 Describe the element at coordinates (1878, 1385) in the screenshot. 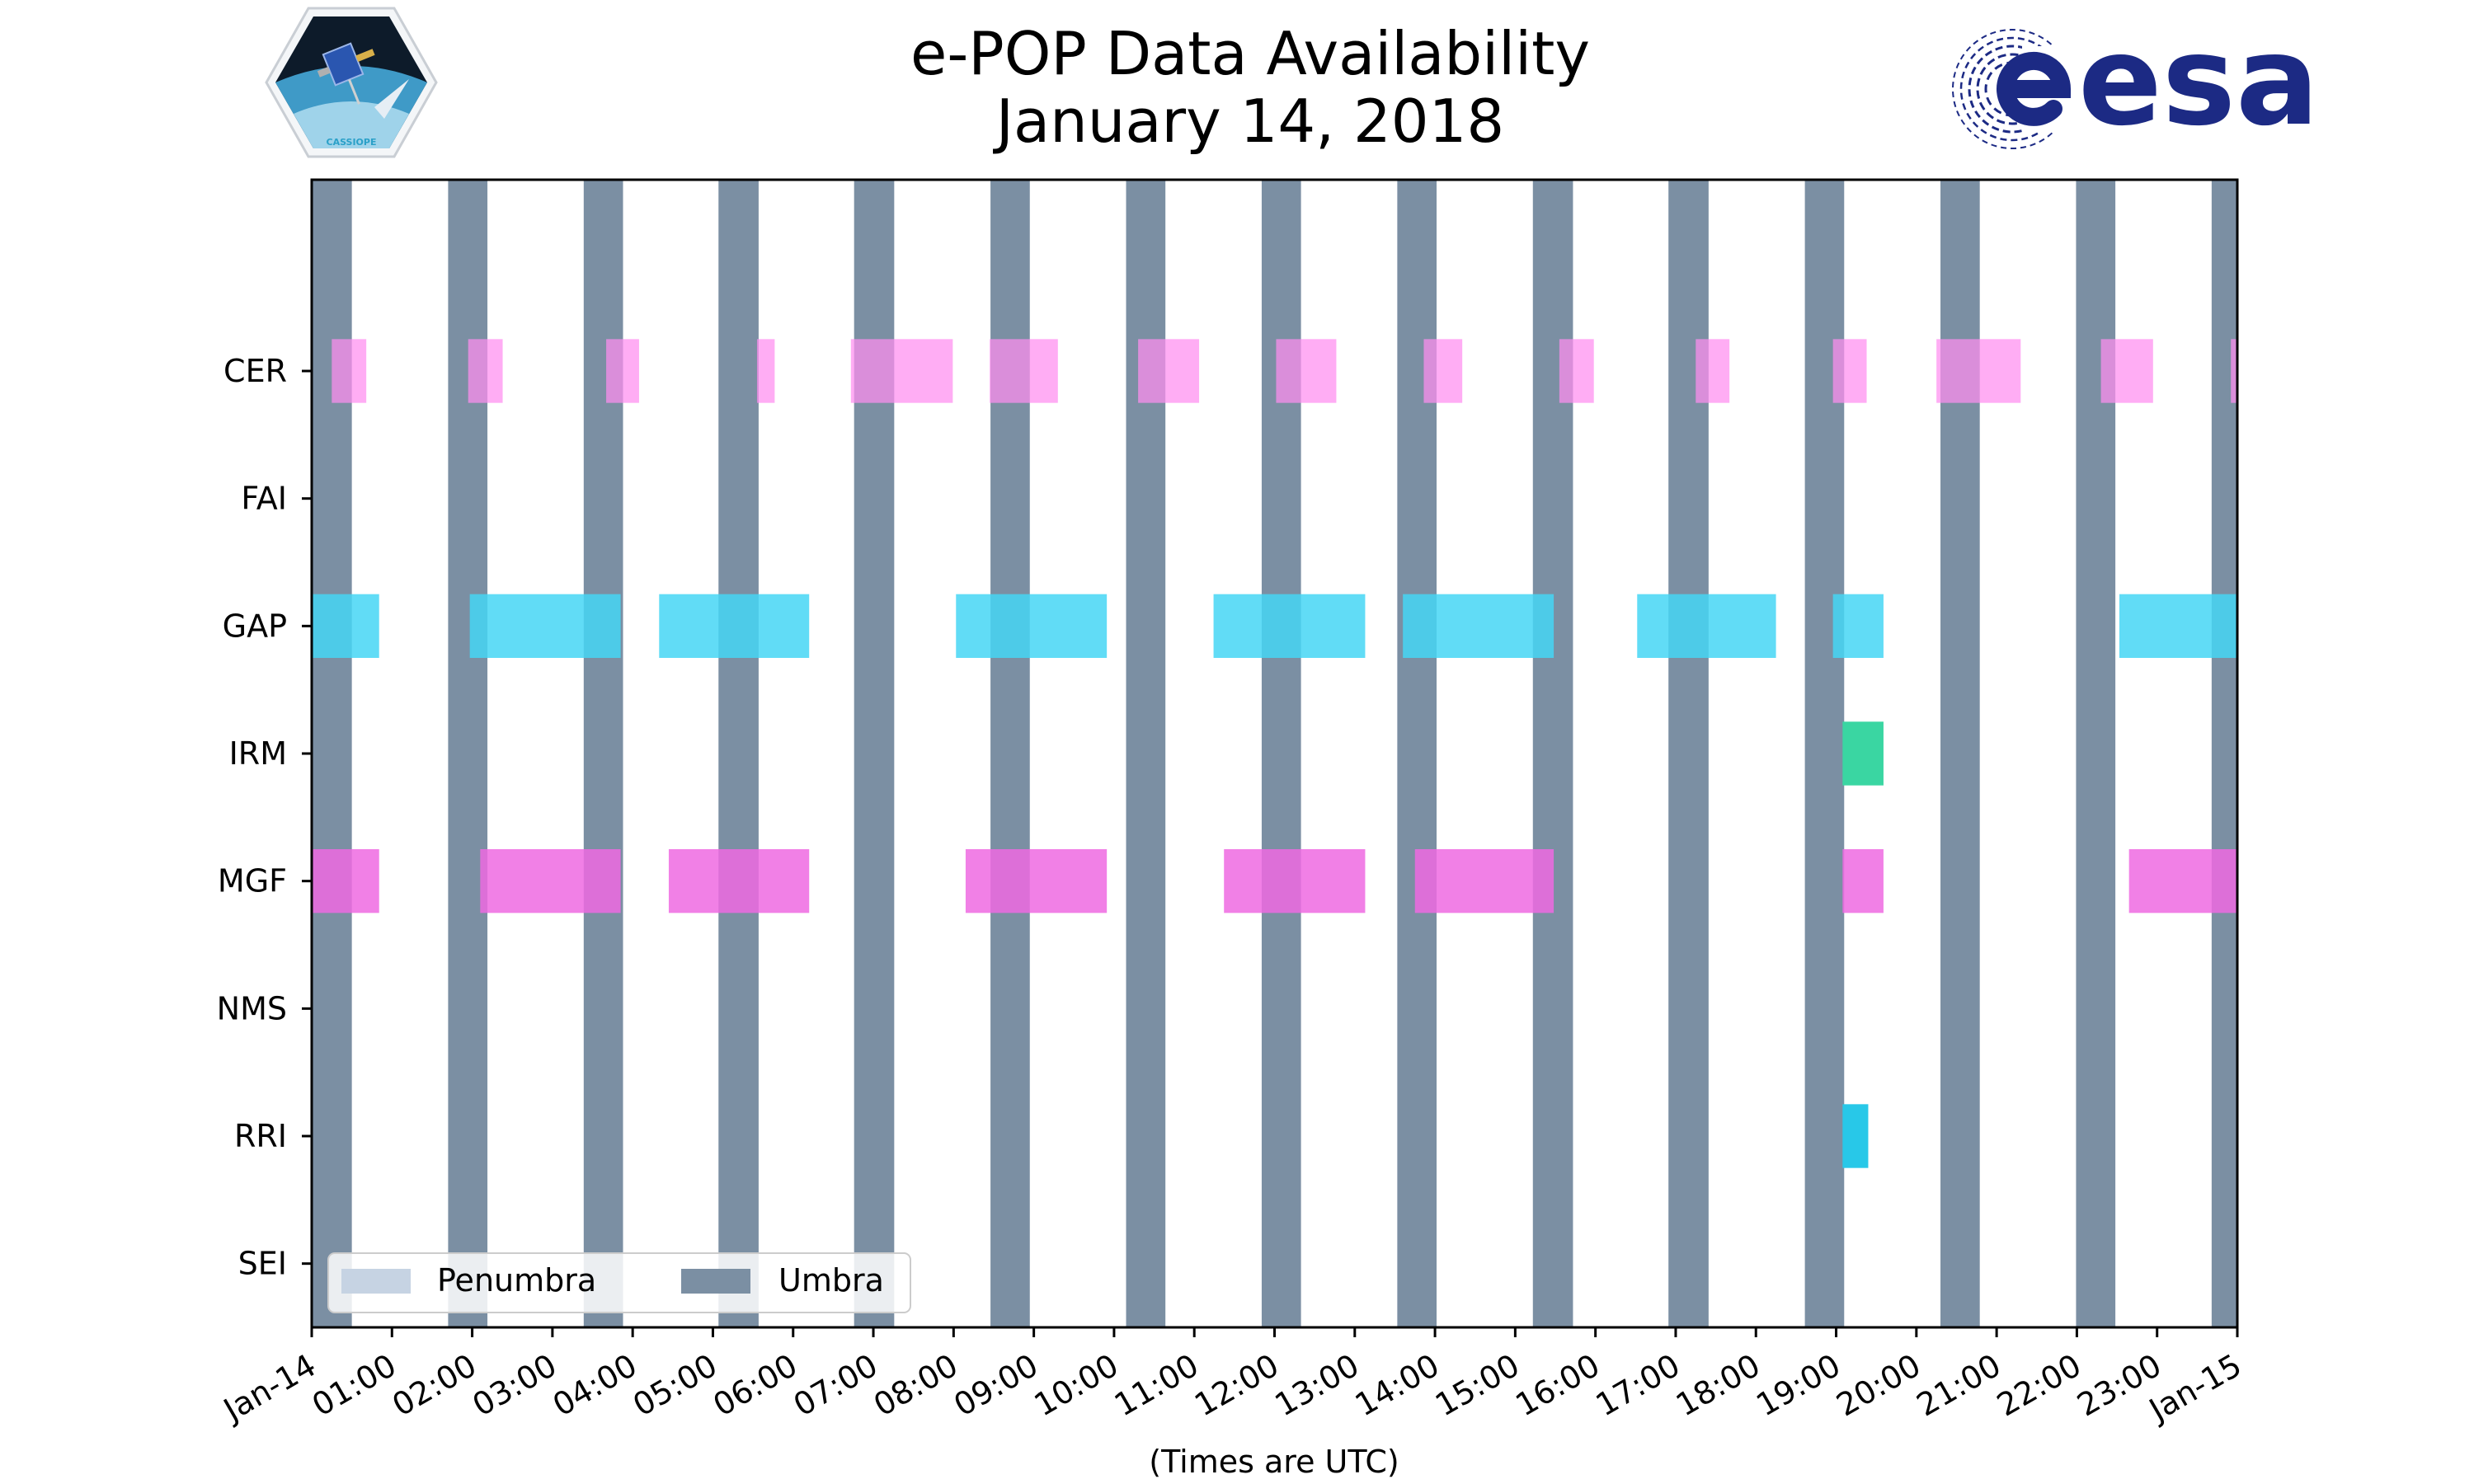

I see `x-tick-label-20: 20:00` at that location.